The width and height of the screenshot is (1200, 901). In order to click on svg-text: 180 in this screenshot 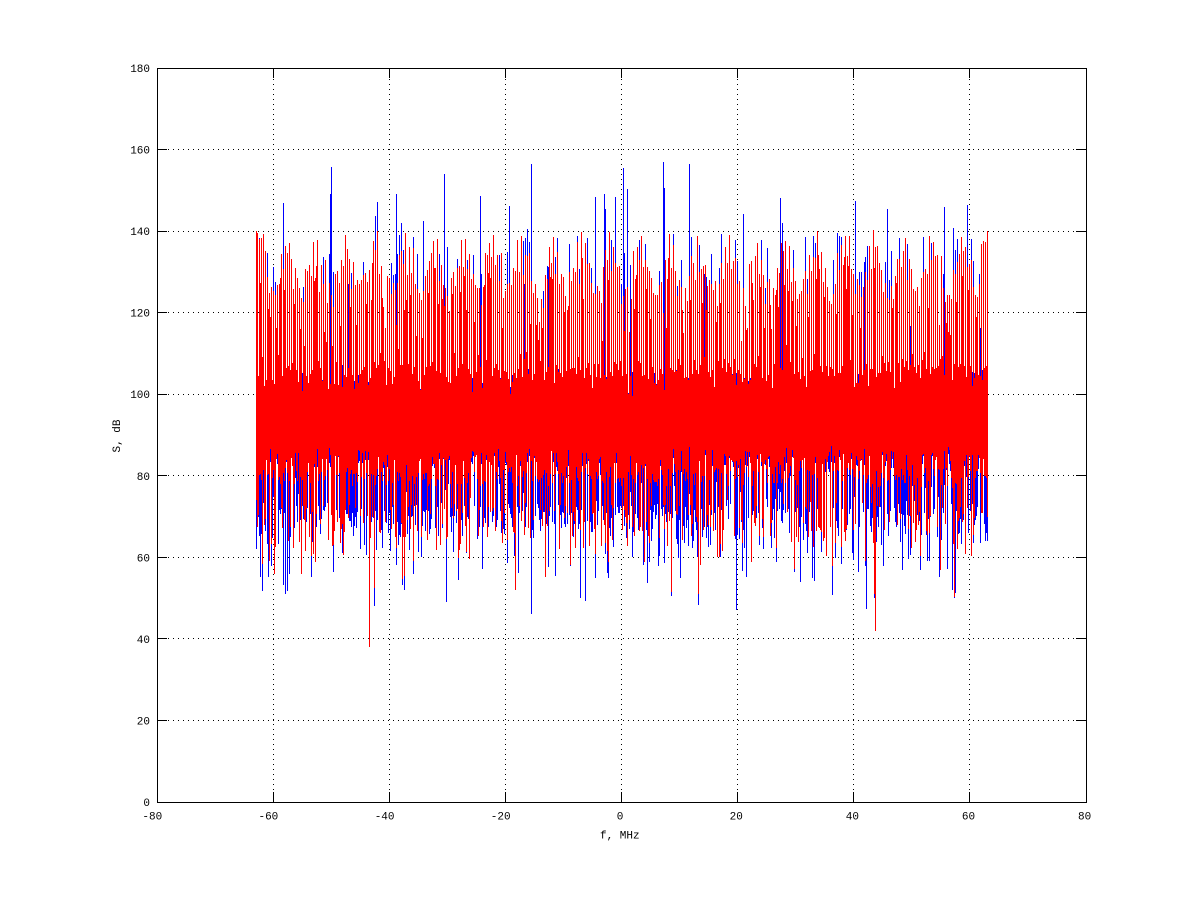, I will do `click(140, 70)`.